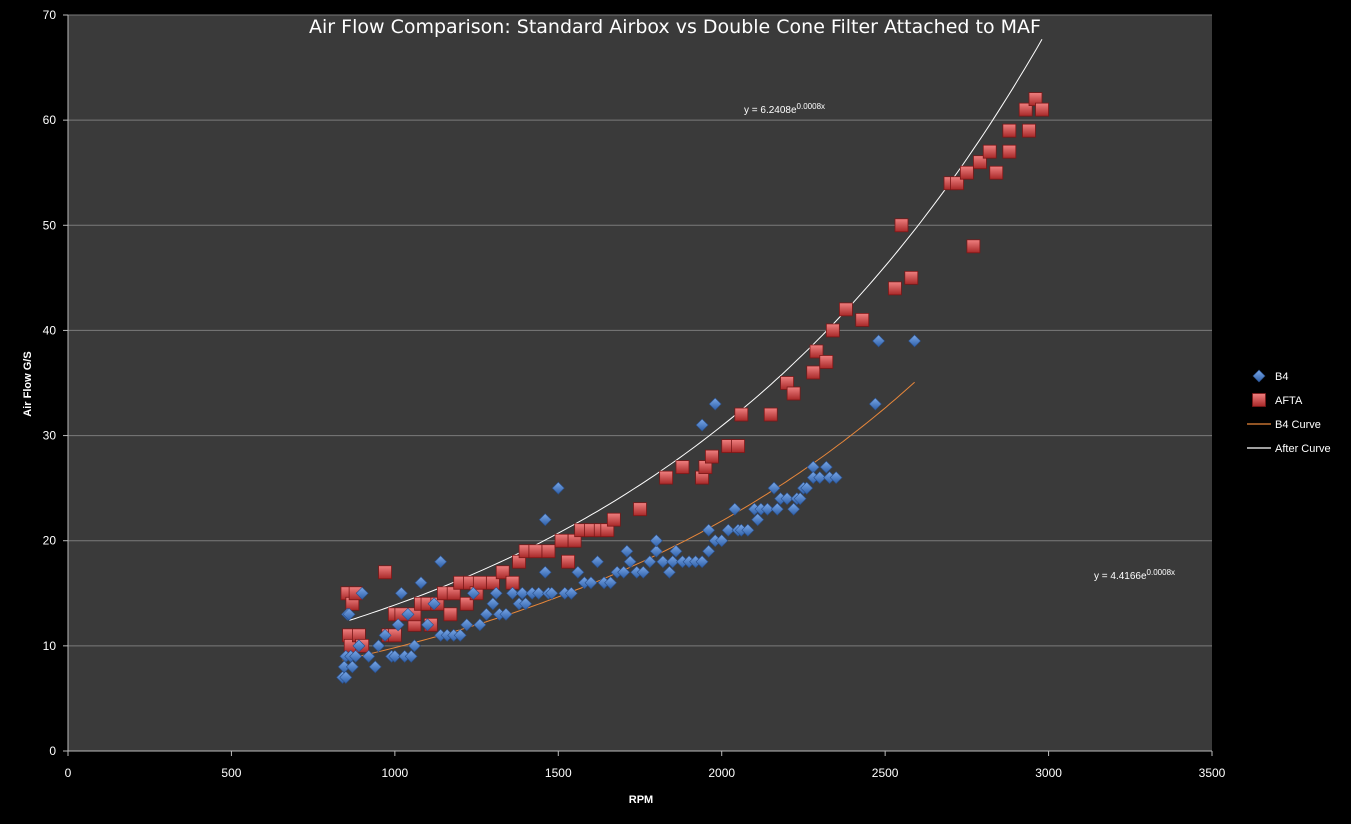  I want to click on x-tick-label: 3000, so click(1048, 773).